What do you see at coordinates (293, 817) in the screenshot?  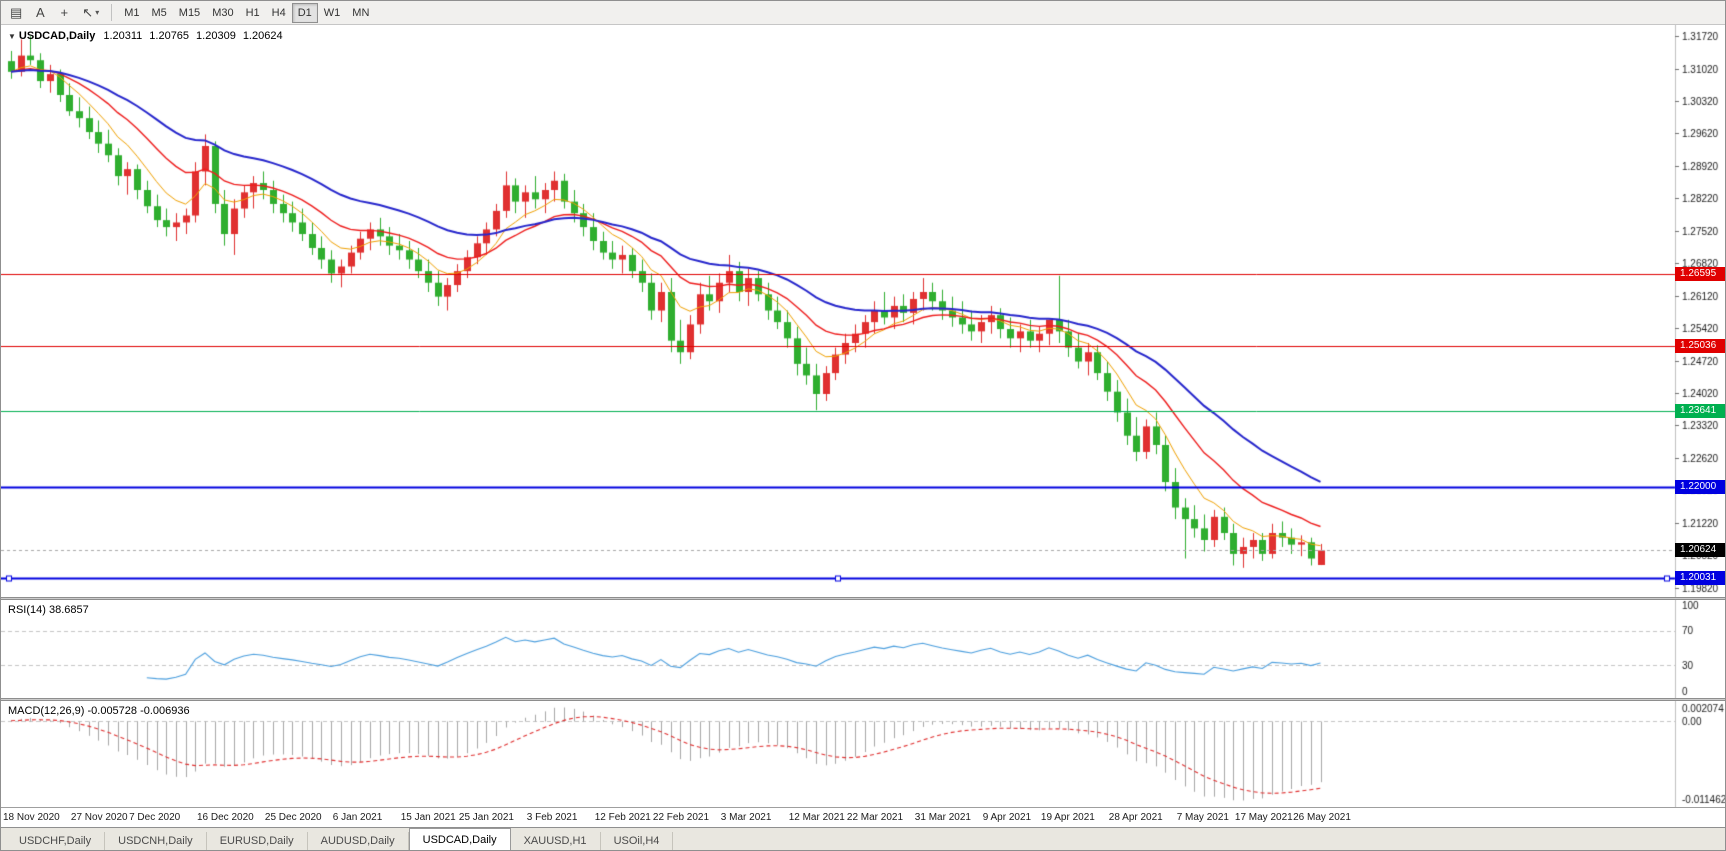 I see `date-label: 25 Dec 2020` at bounding box center [293, 817].